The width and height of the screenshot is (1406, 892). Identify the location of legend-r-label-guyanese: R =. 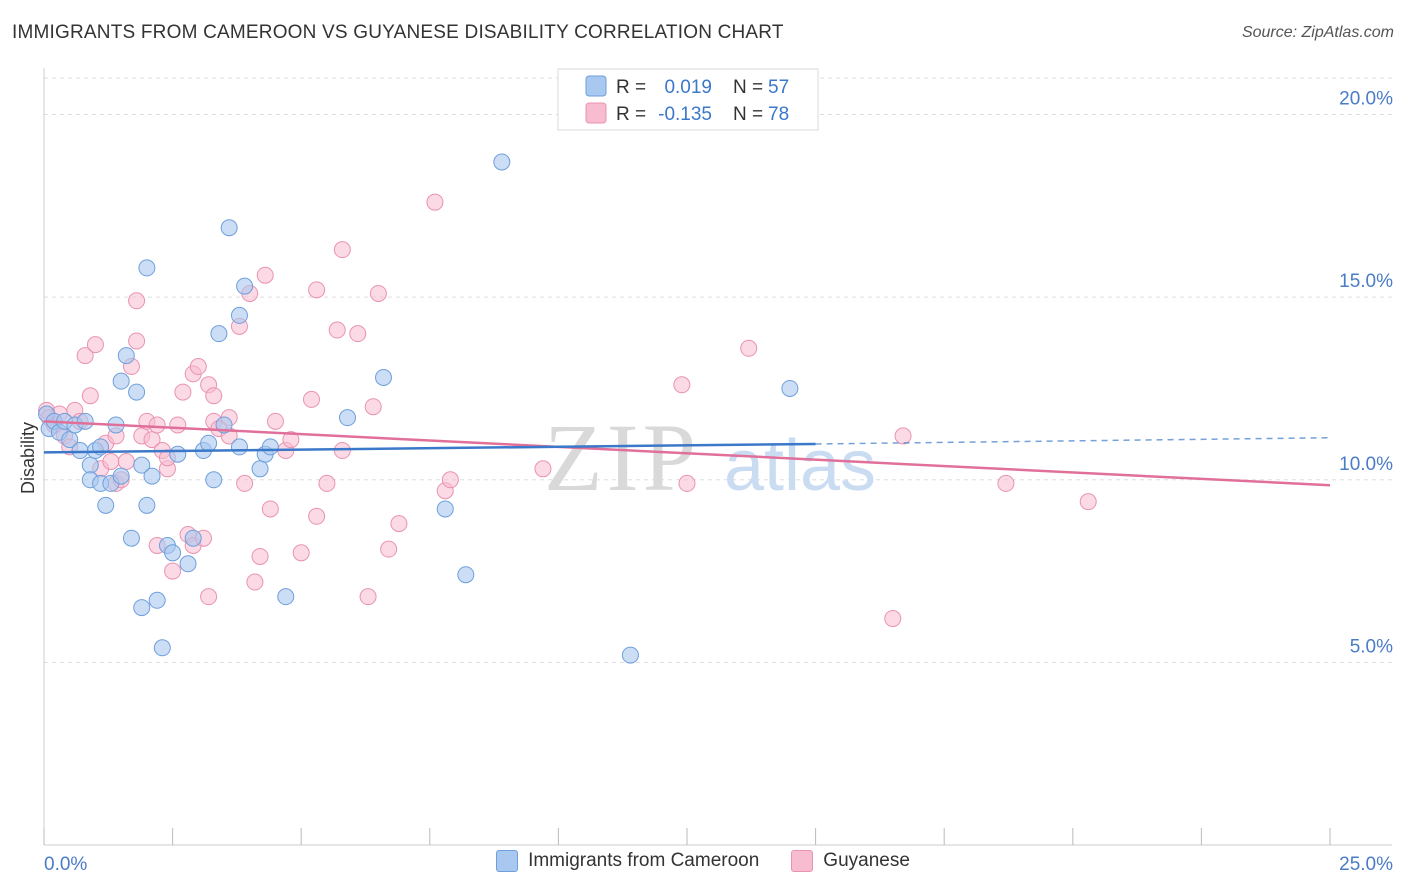
(631, 114).